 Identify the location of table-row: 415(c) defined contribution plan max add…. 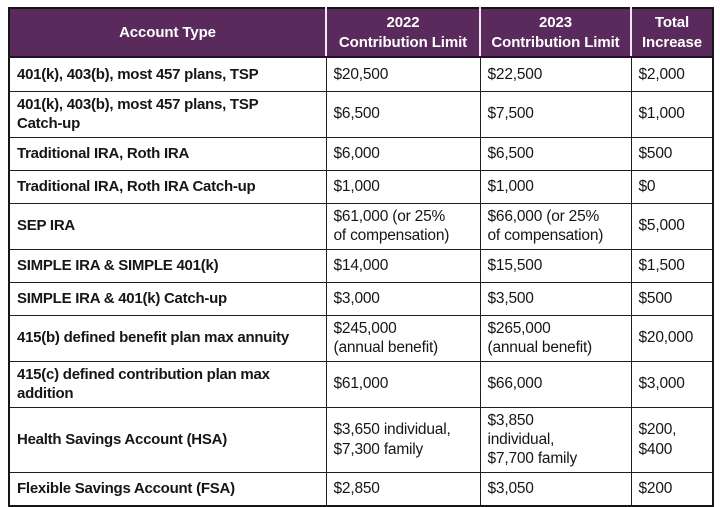
(361, 384).